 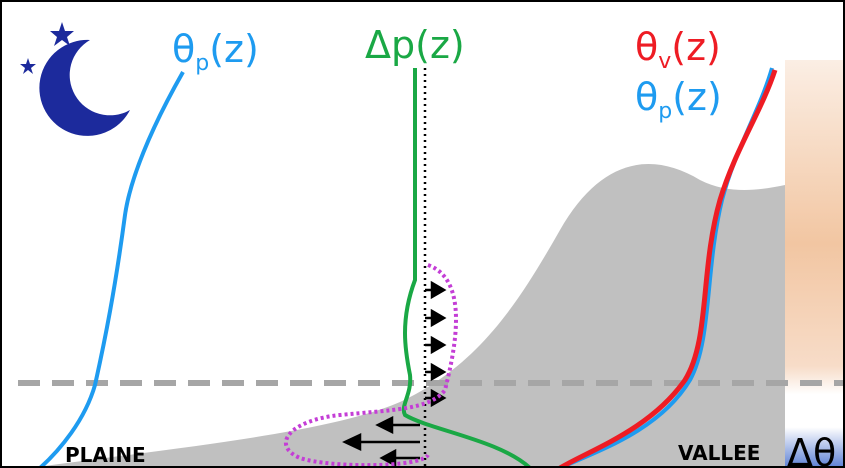 I want to click on flow-ellipse, so click(x=371, y=365).